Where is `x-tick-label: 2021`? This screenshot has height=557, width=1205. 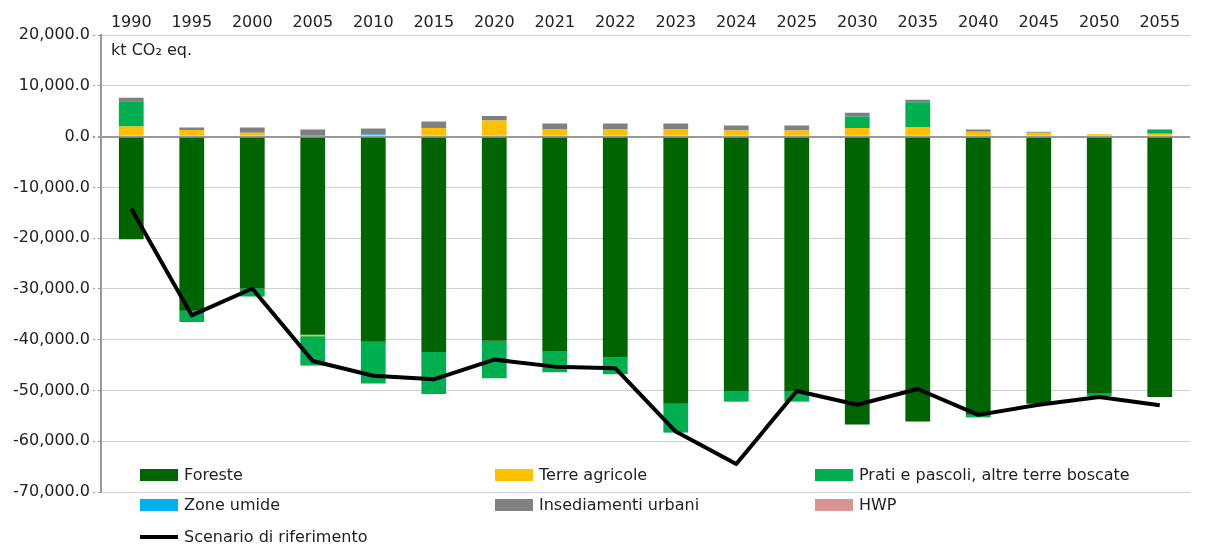
x-tick-label: 2021 is located at coordinates (555, 21).